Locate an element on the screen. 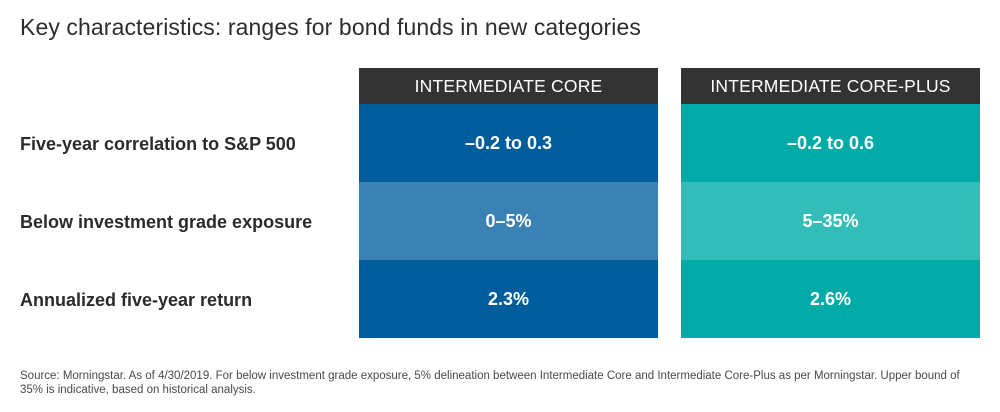 The image size is (1000, 412). cell-core-below-ig-exposure: 0–5% is located at coordinates (508, 221).